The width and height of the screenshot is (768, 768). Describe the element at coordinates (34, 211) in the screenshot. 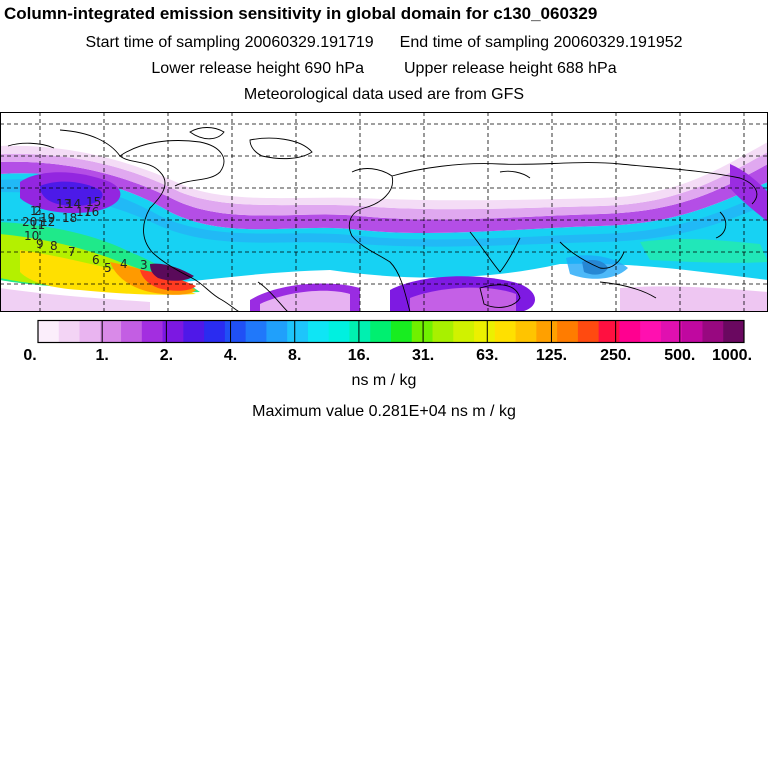

I see `track-marker: 1` at that location.